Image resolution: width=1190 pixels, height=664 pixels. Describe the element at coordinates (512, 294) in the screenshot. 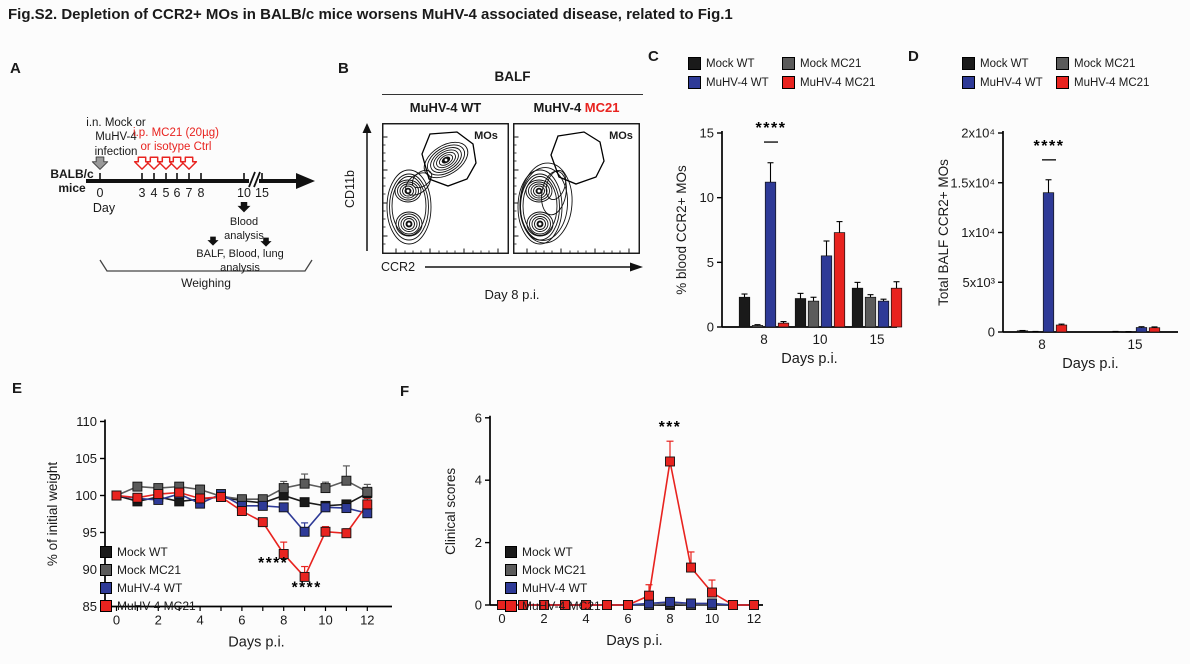

I see `flow-caption: Day 8 p.i.` at that location.